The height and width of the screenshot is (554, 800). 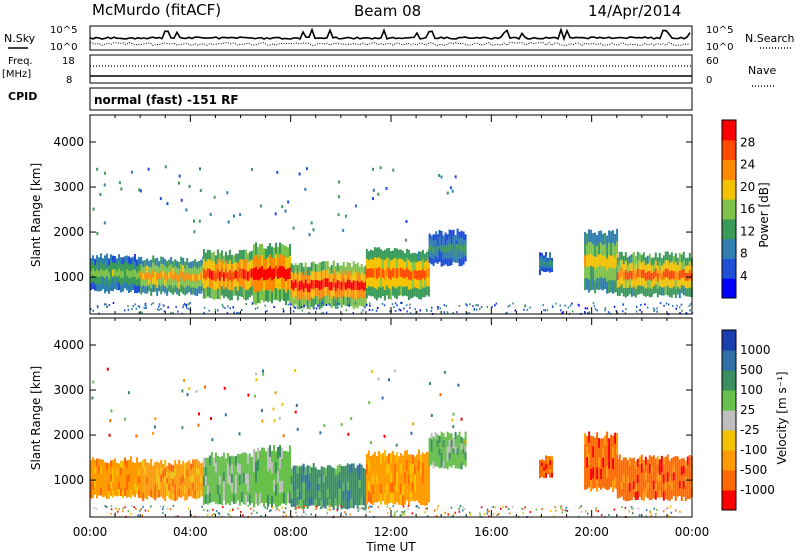 What do you see at coordinates (729, 500) in the screenshot?
I see `colorbar-swatch` at bounding box center [729, 500].